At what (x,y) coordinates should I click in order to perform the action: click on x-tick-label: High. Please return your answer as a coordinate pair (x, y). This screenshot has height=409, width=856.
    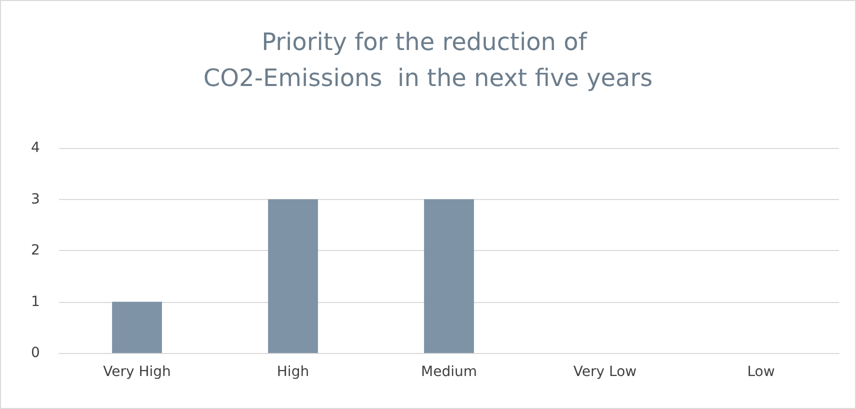
    Looking at the image, I should click on (293, 372).